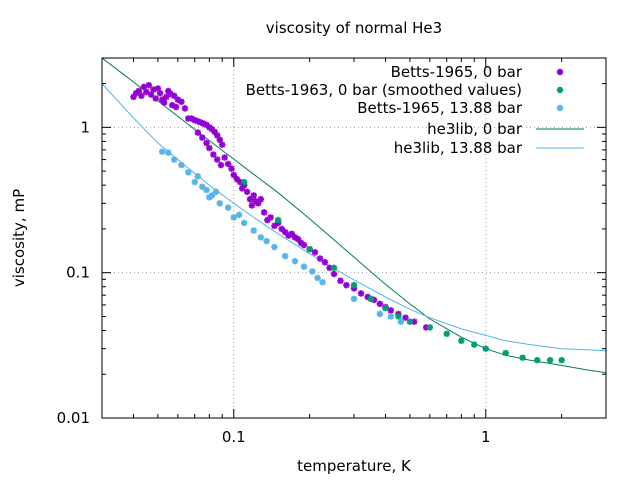 The image size is (640, 480). What do you see at coordinates (486, 437) in the screenshot?
I see `x-tick-label: 1` at bounding box center [486, 437].